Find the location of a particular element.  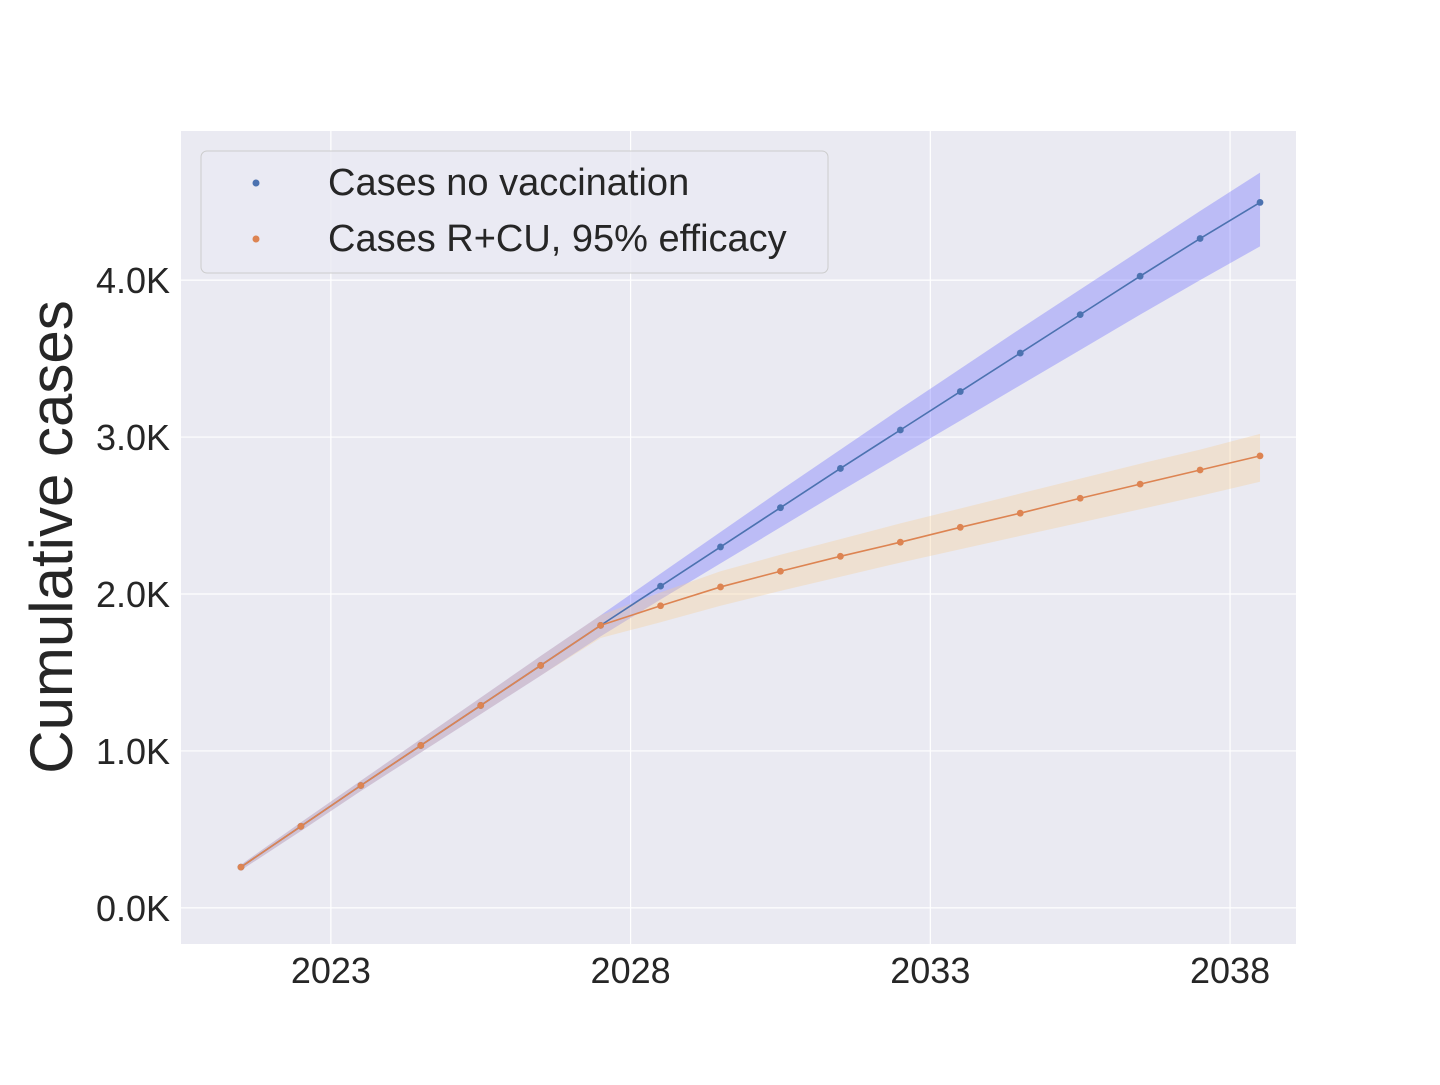

y-tick-label: 4.0K is located at coordinates (133, 280).